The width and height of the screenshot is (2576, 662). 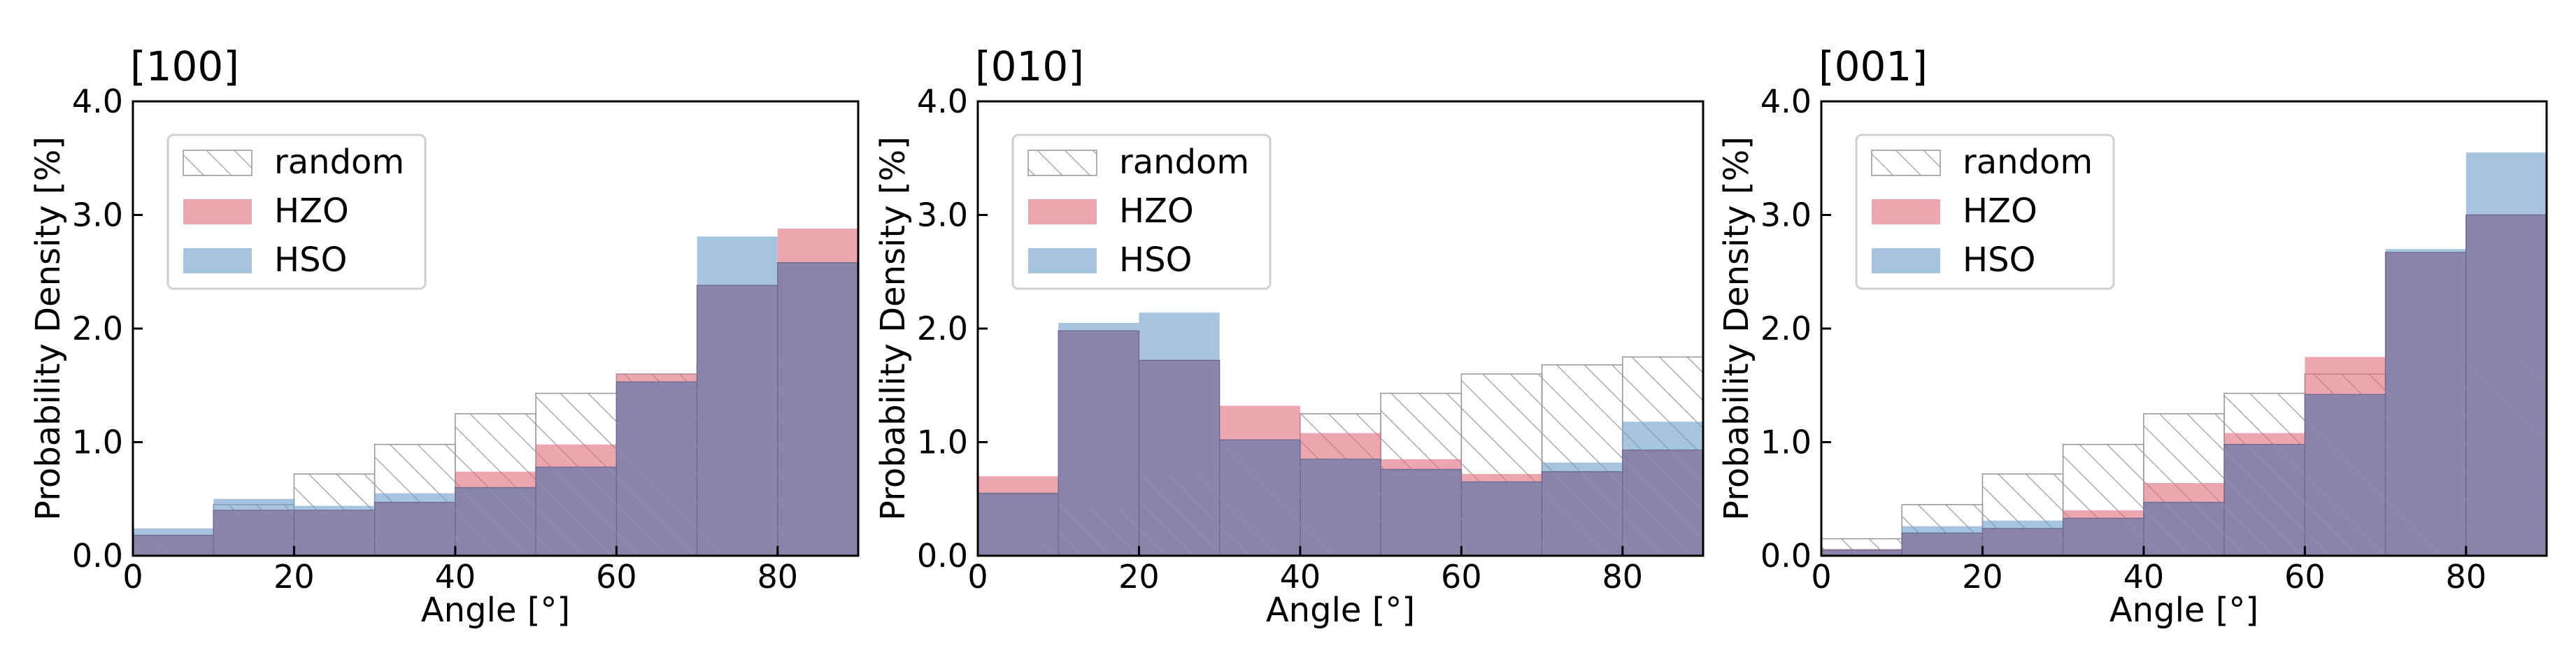 What do you see at coordinates (184, 66) in the screenshot?
I see `panel-title: [100]` at bounding box center [184, 66].